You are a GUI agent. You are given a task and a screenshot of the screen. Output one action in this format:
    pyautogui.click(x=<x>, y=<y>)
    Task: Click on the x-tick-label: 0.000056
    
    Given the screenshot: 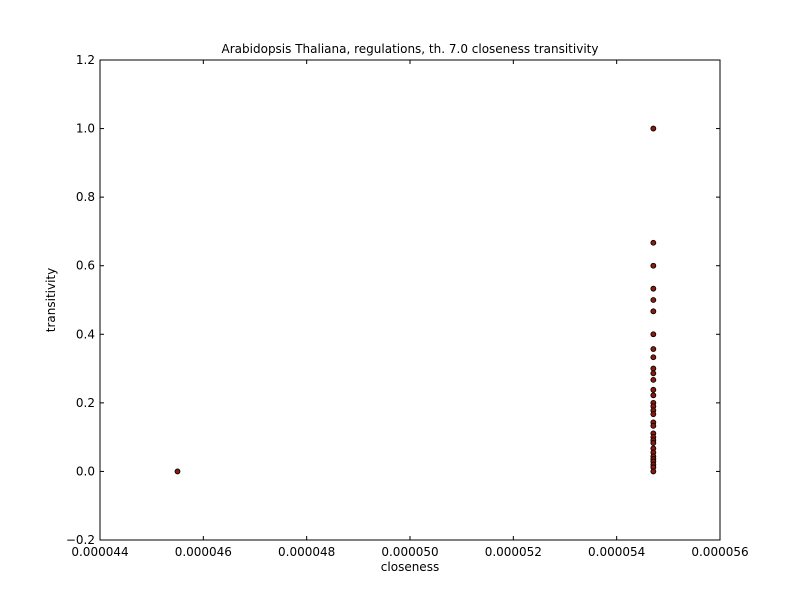 What is the action you would take?
    pyautogui.click(x=719, y=552)
    